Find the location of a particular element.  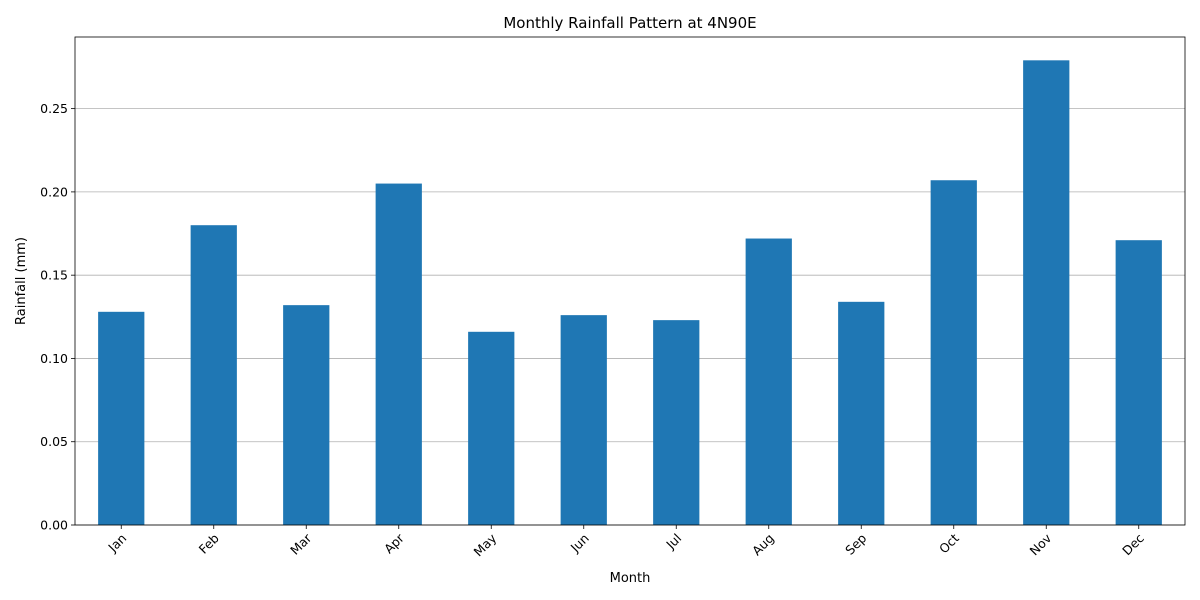

y-tick-label: 0.05 is located at coordinates (54, 441).